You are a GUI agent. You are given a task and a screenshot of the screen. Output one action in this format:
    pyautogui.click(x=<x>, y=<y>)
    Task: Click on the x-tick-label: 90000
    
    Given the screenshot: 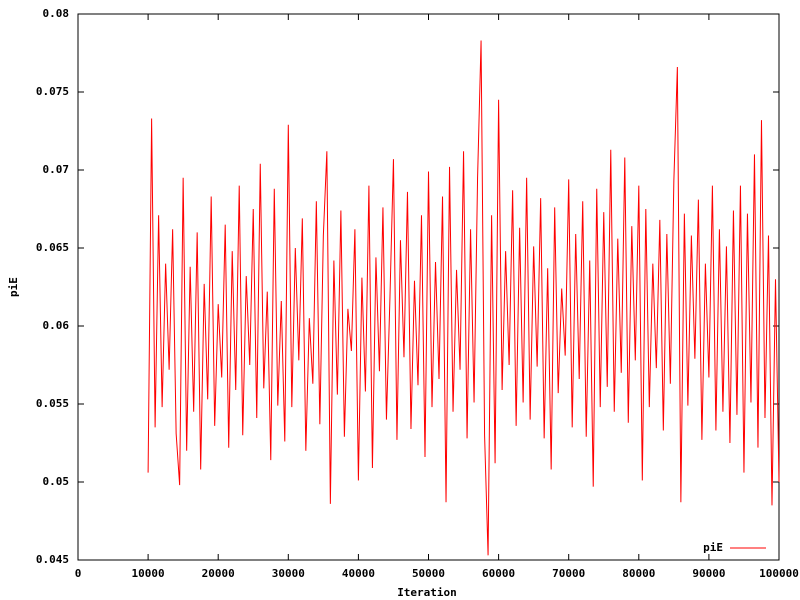 What is the action you would take?
    pyautogui.click(x=708, y=573)
    